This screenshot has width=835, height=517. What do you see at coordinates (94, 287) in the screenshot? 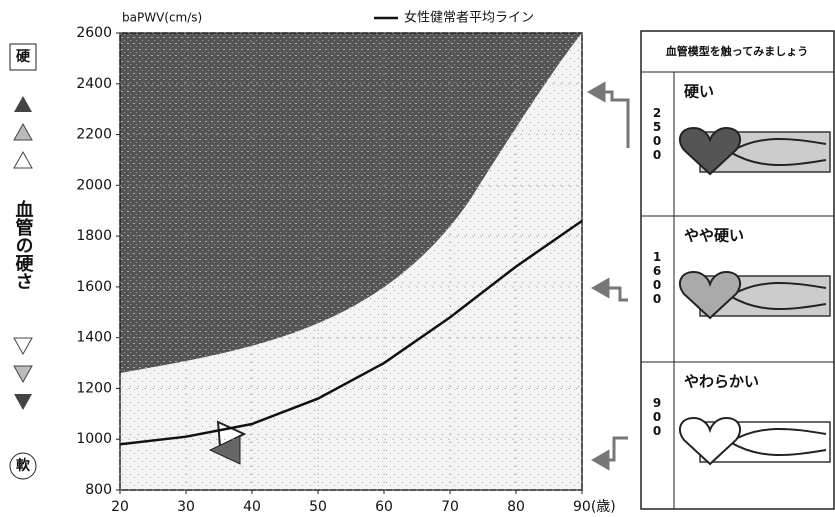
I see `y-tick-label: 1600` at bounding box center [94, 287].